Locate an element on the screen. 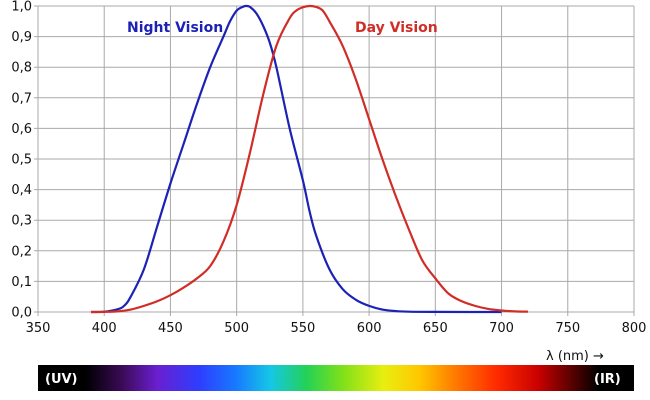 Image resolution: width=650 pixels, height=400 pixels. spectrum-label-ir: (IR) is located at coordinates (607, 379).